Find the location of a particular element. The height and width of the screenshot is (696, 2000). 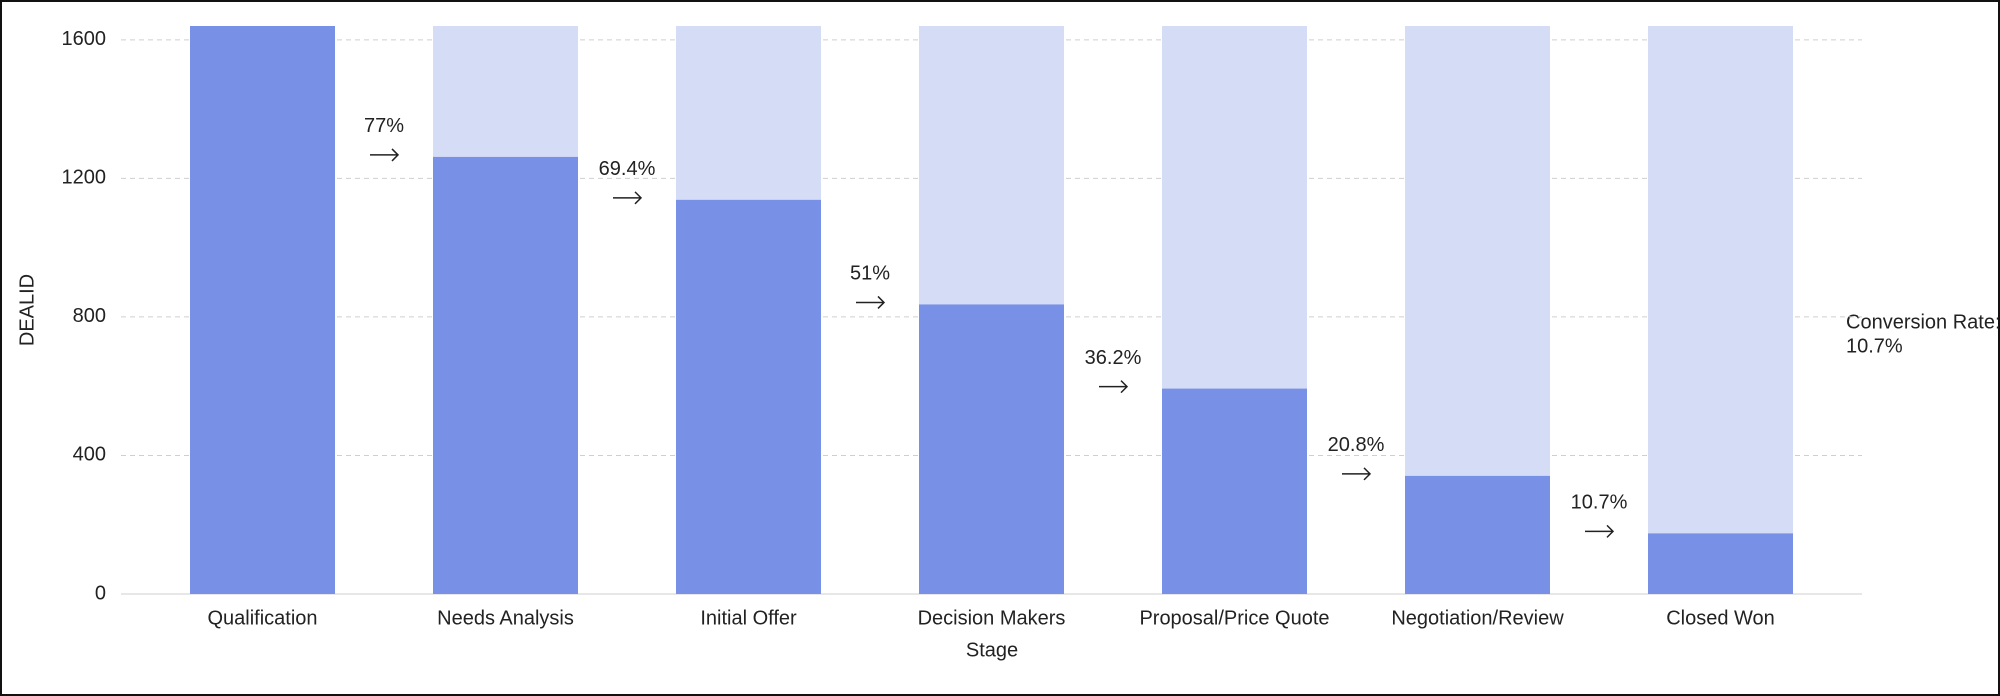

x-tick-label: Qualification is located at coordinates (262, 618).